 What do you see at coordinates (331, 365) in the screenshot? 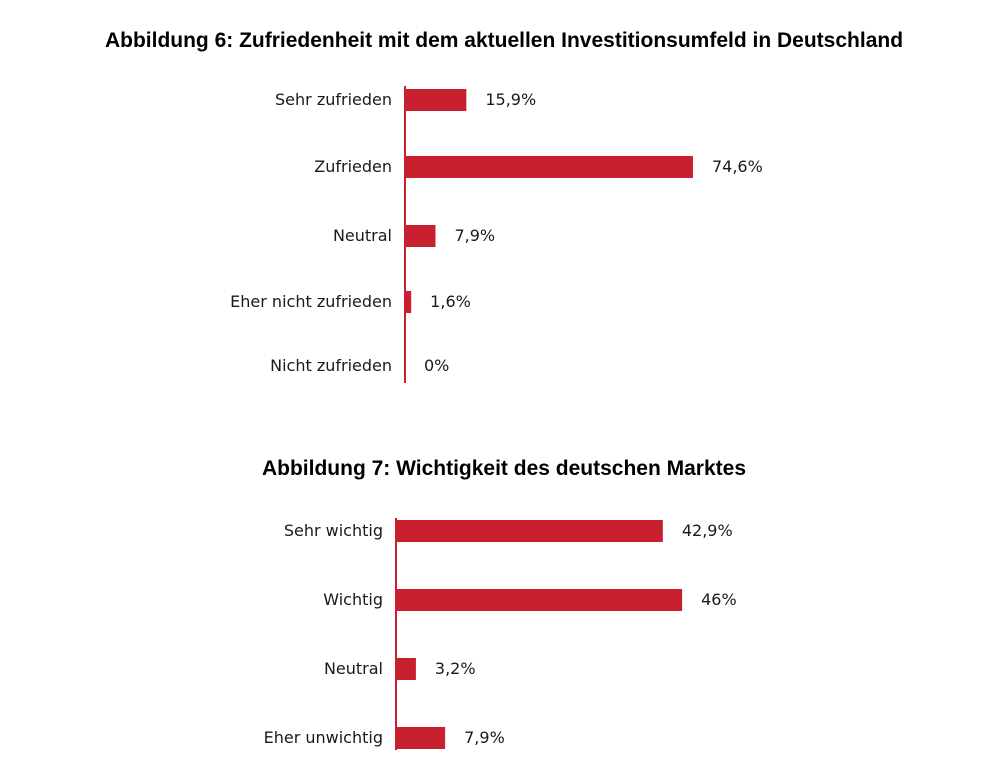
I see `category-label: Nicht zufrieden` at bounding box center [331, 365].